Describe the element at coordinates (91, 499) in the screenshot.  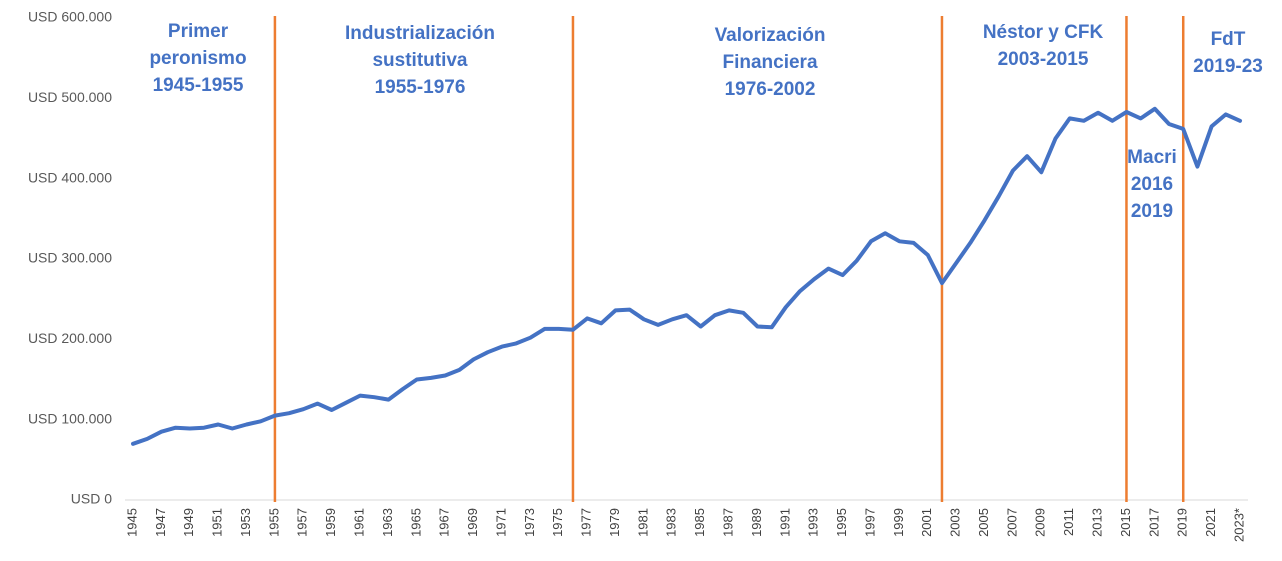
I see `y-tick-label: USD 0` at that location.